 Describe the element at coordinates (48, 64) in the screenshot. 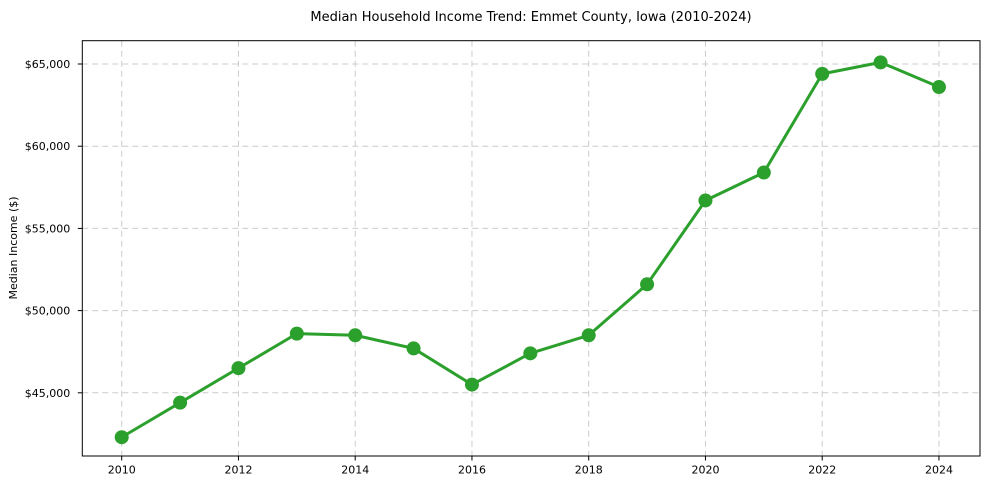

I see `y-tick-label: $65,000` at that location.